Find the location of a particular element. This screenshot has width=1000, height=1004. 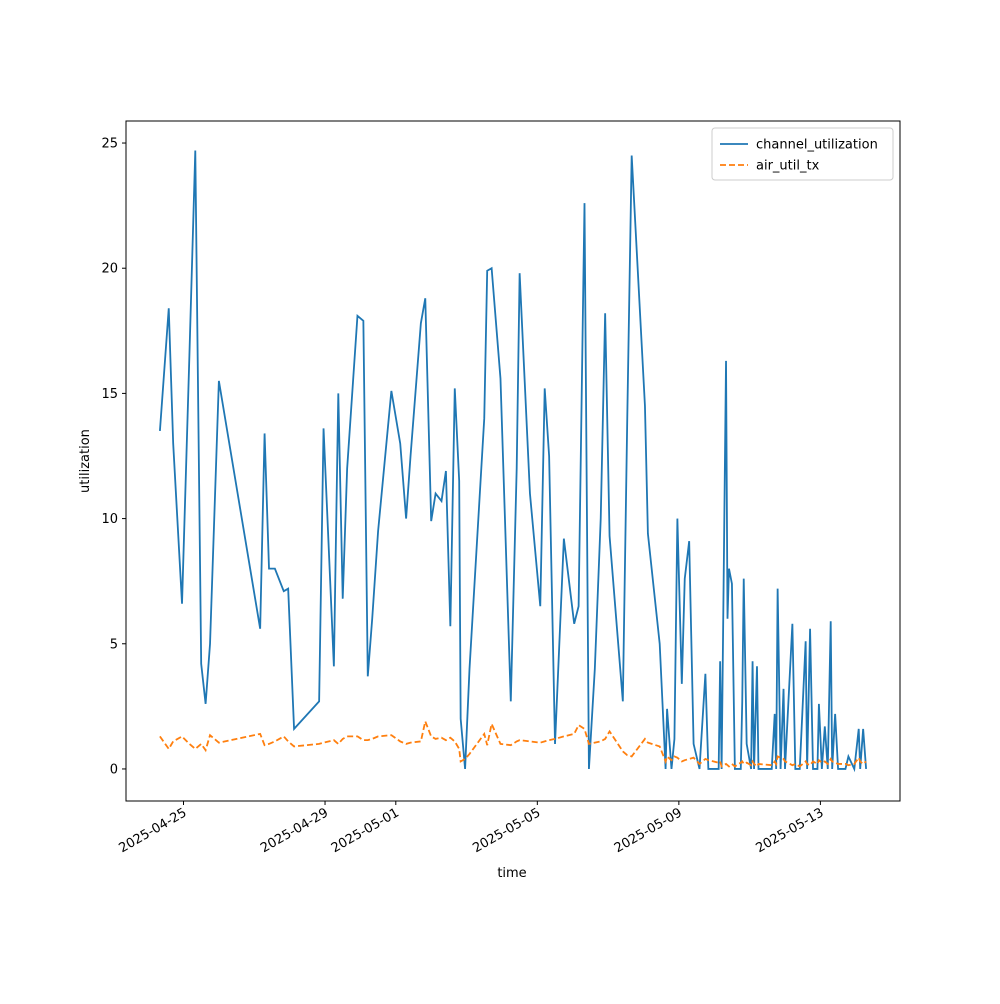

y-tick-label: 15 is located at coordinates (109, 394).